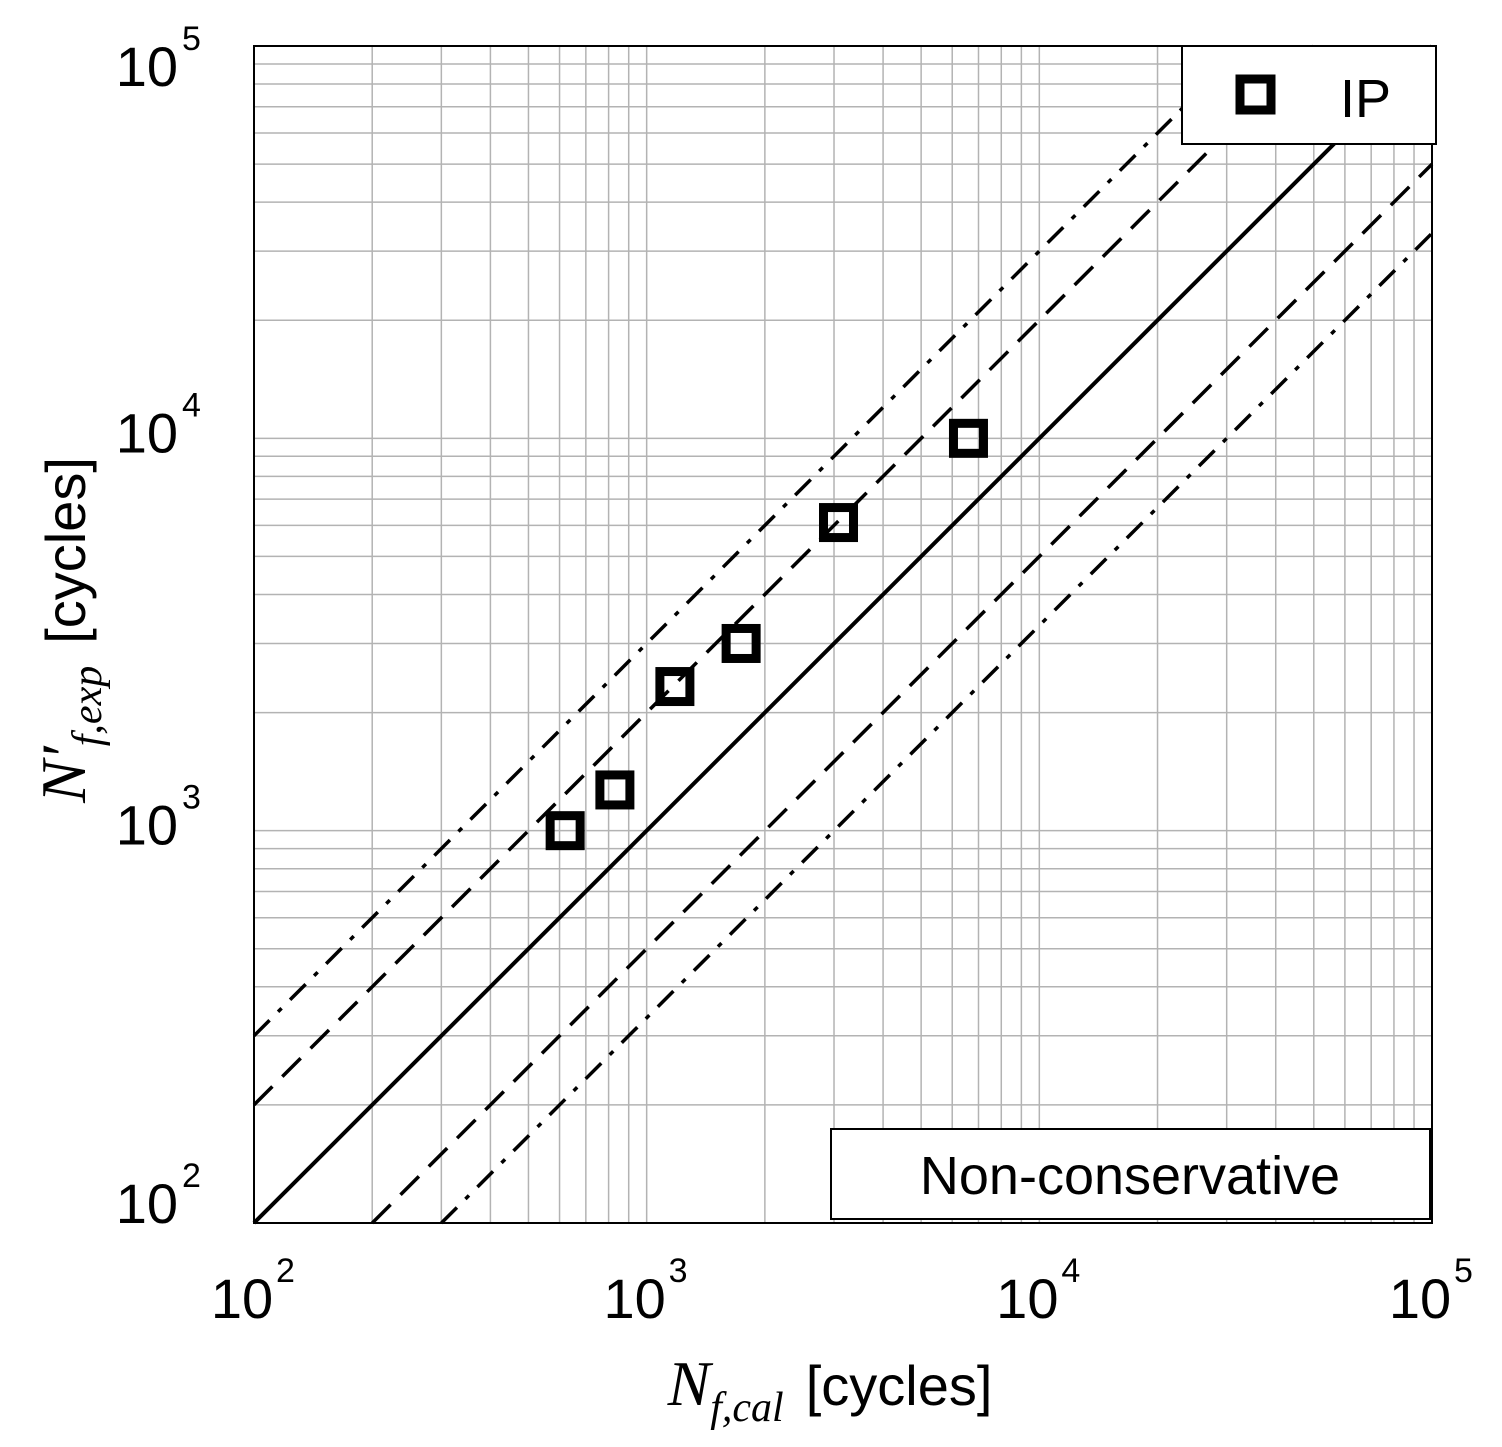  I want to click on annotation-frame, so click(1130, 1174).